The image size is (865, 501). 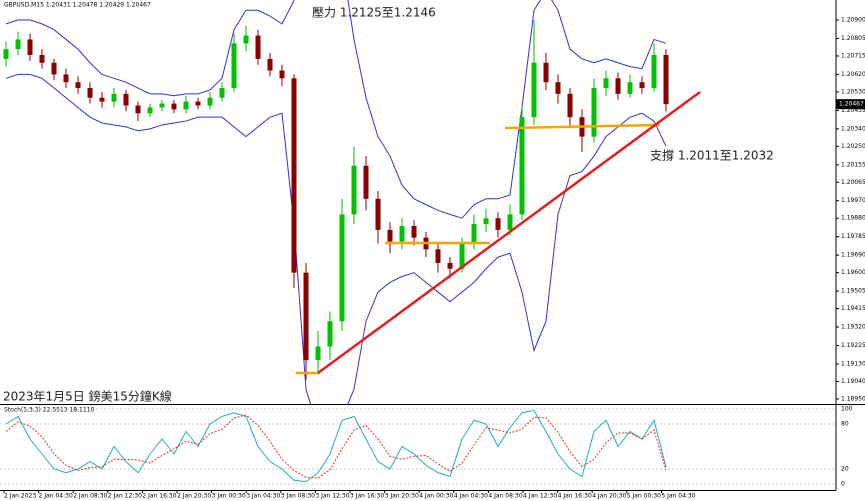 I want to click on chart-title: 2023年1月5日 鎊美15分鐘K線, so click(x=87, y=396).